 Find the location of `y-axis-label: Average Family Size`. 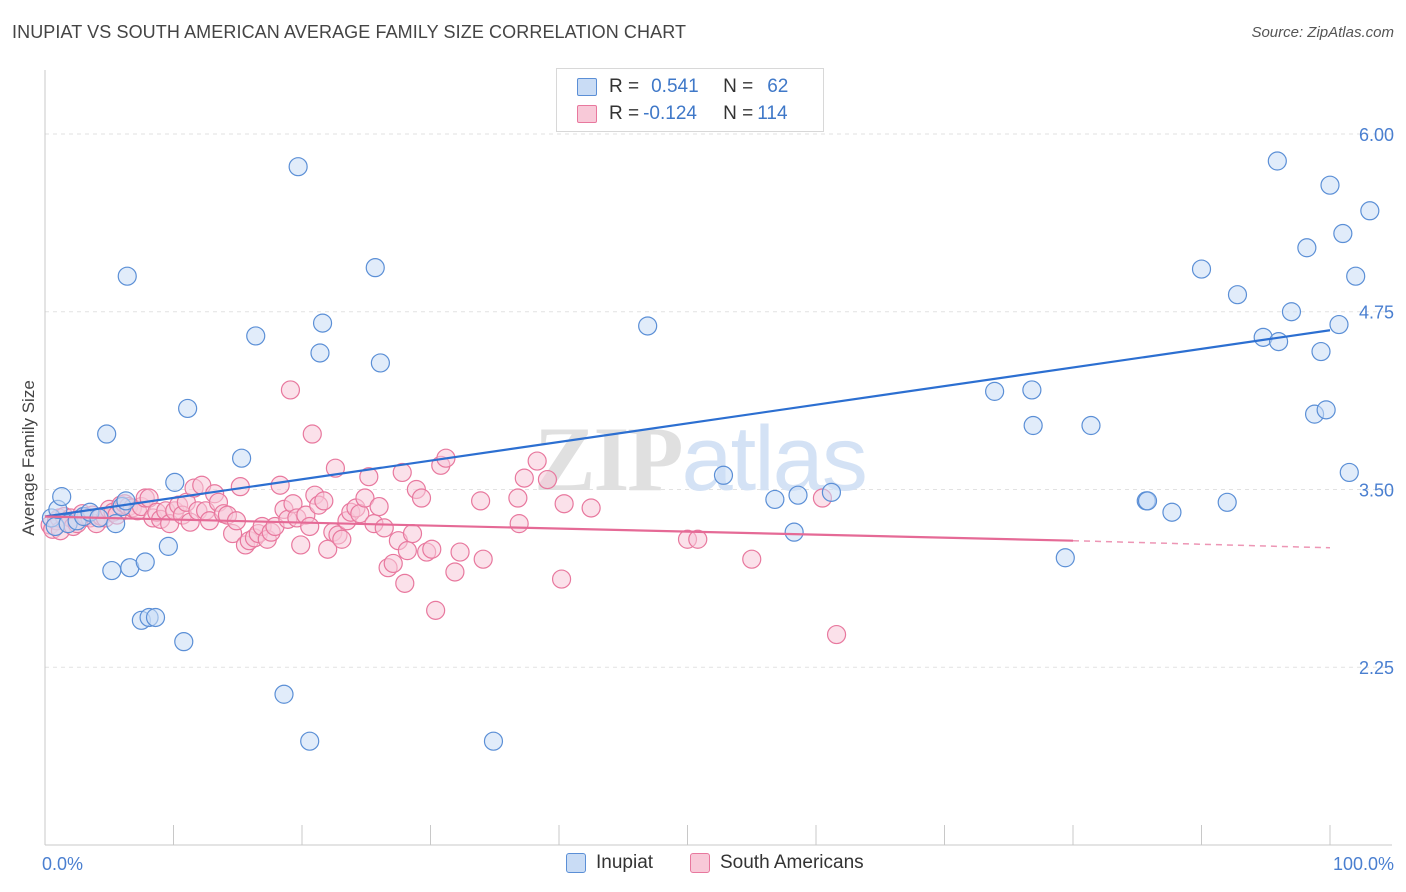

y-axis-label: Average Family Size is located at coordinates (28, 458).